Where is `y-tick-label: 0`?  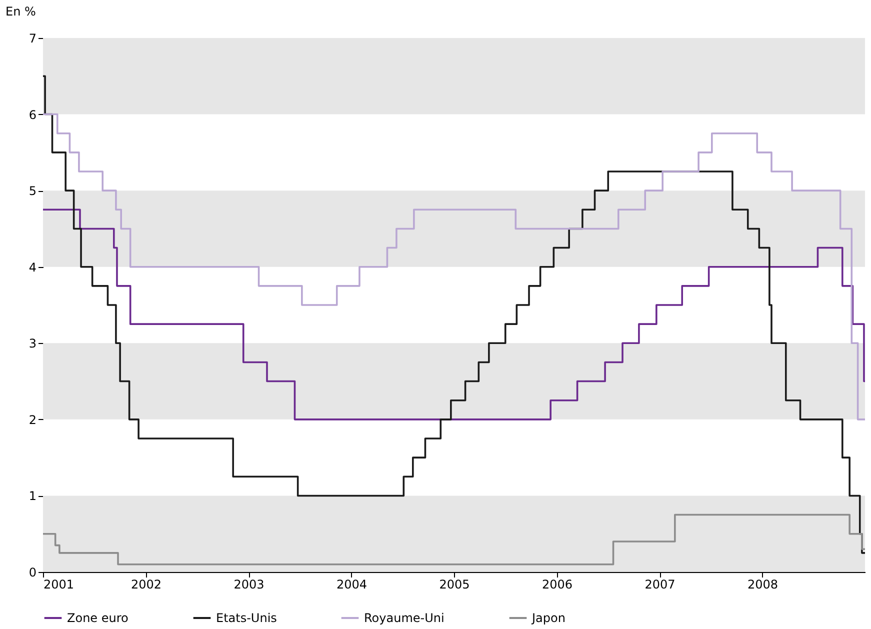 y-tick-label: 0 is located at coordinates (32, 573).